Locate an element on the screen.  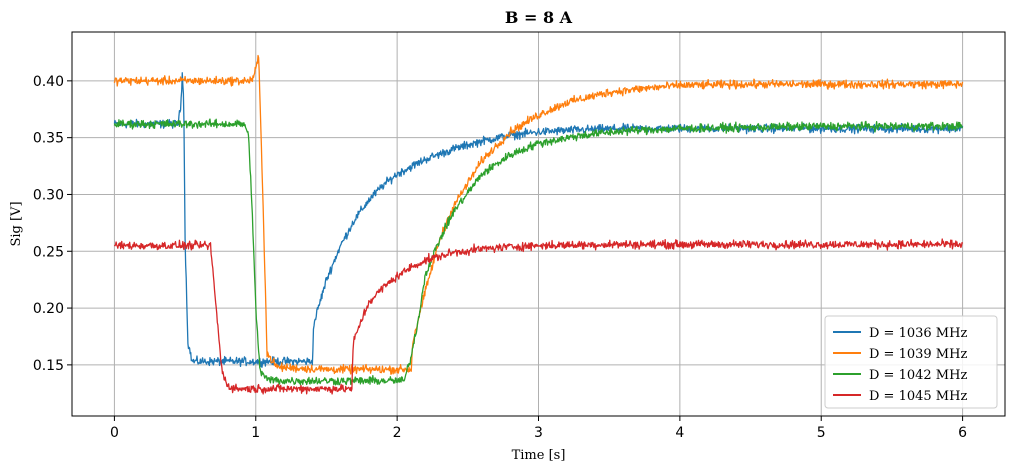
legend-label: D = 1036 MHz is located at coordinates (918, 333).